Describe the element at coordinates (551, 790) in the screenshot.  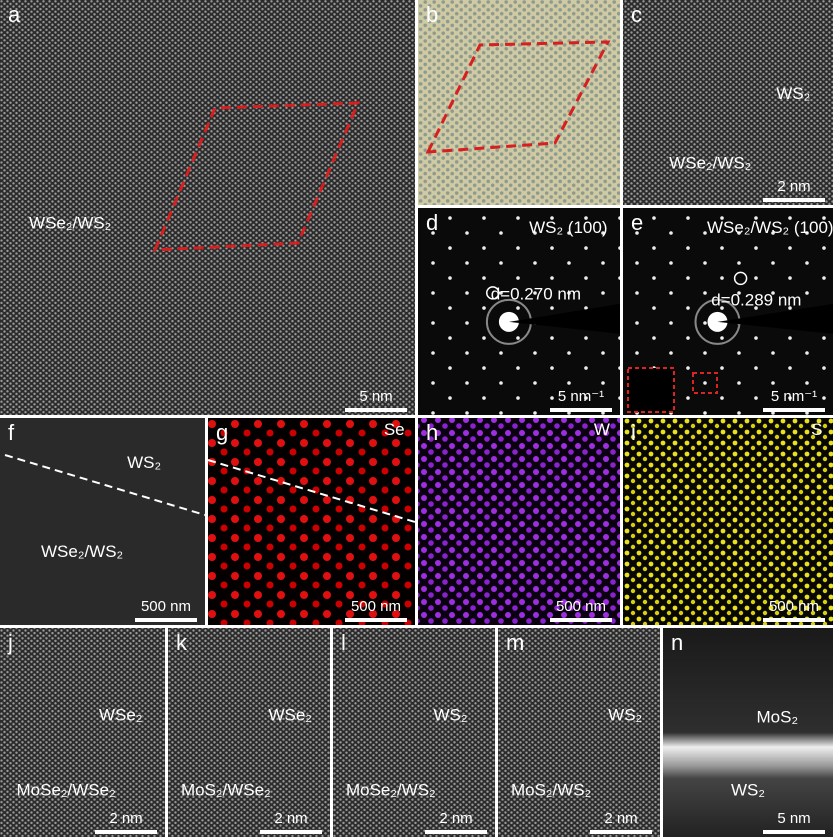
I see `panel-label: MoS₂/WS₂` at that location.